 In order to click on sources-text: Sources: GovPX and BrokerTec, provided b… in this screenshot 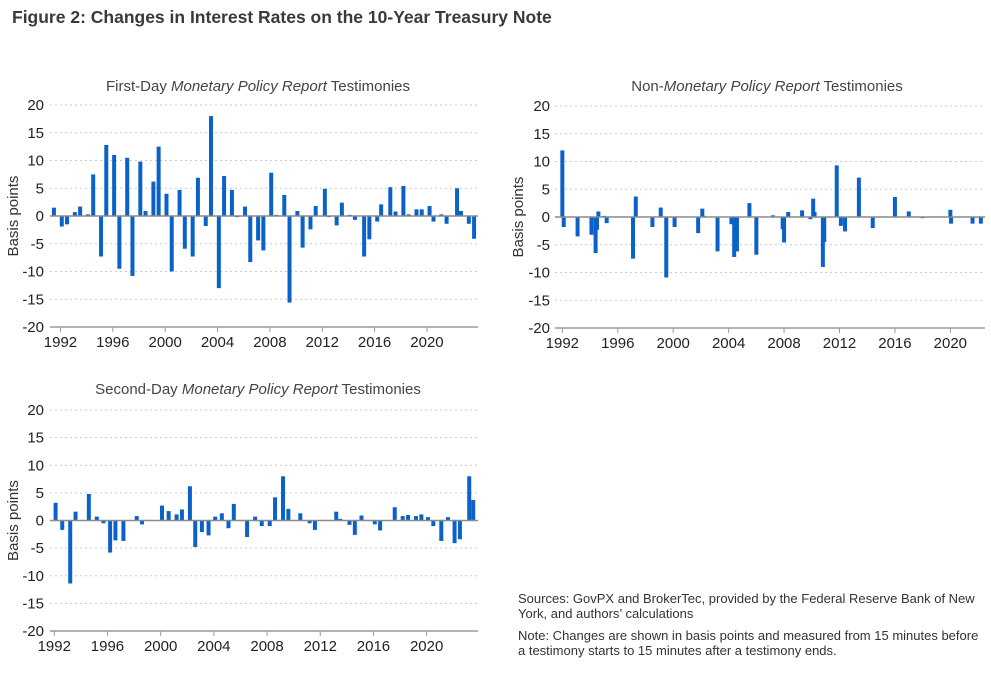, I will do `click(746, 606)`.